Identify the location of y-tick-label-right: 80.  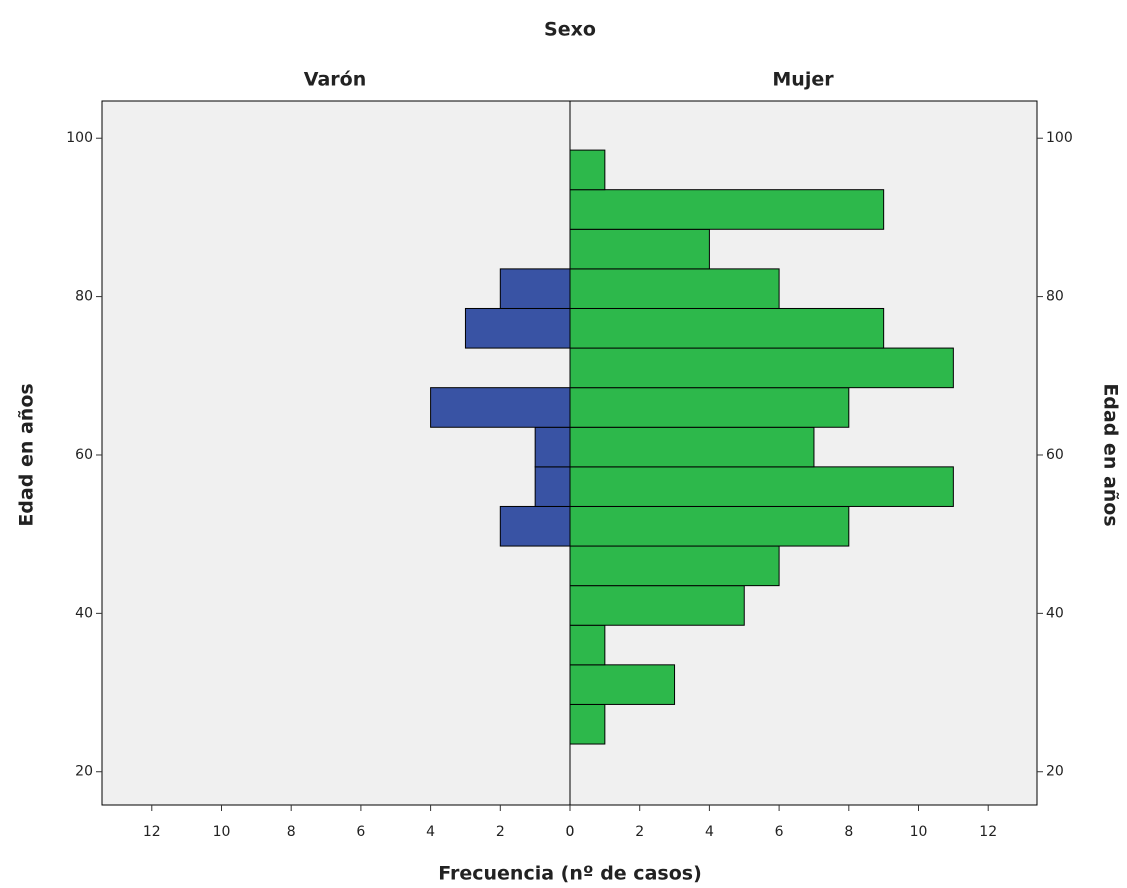
(1055, 297).